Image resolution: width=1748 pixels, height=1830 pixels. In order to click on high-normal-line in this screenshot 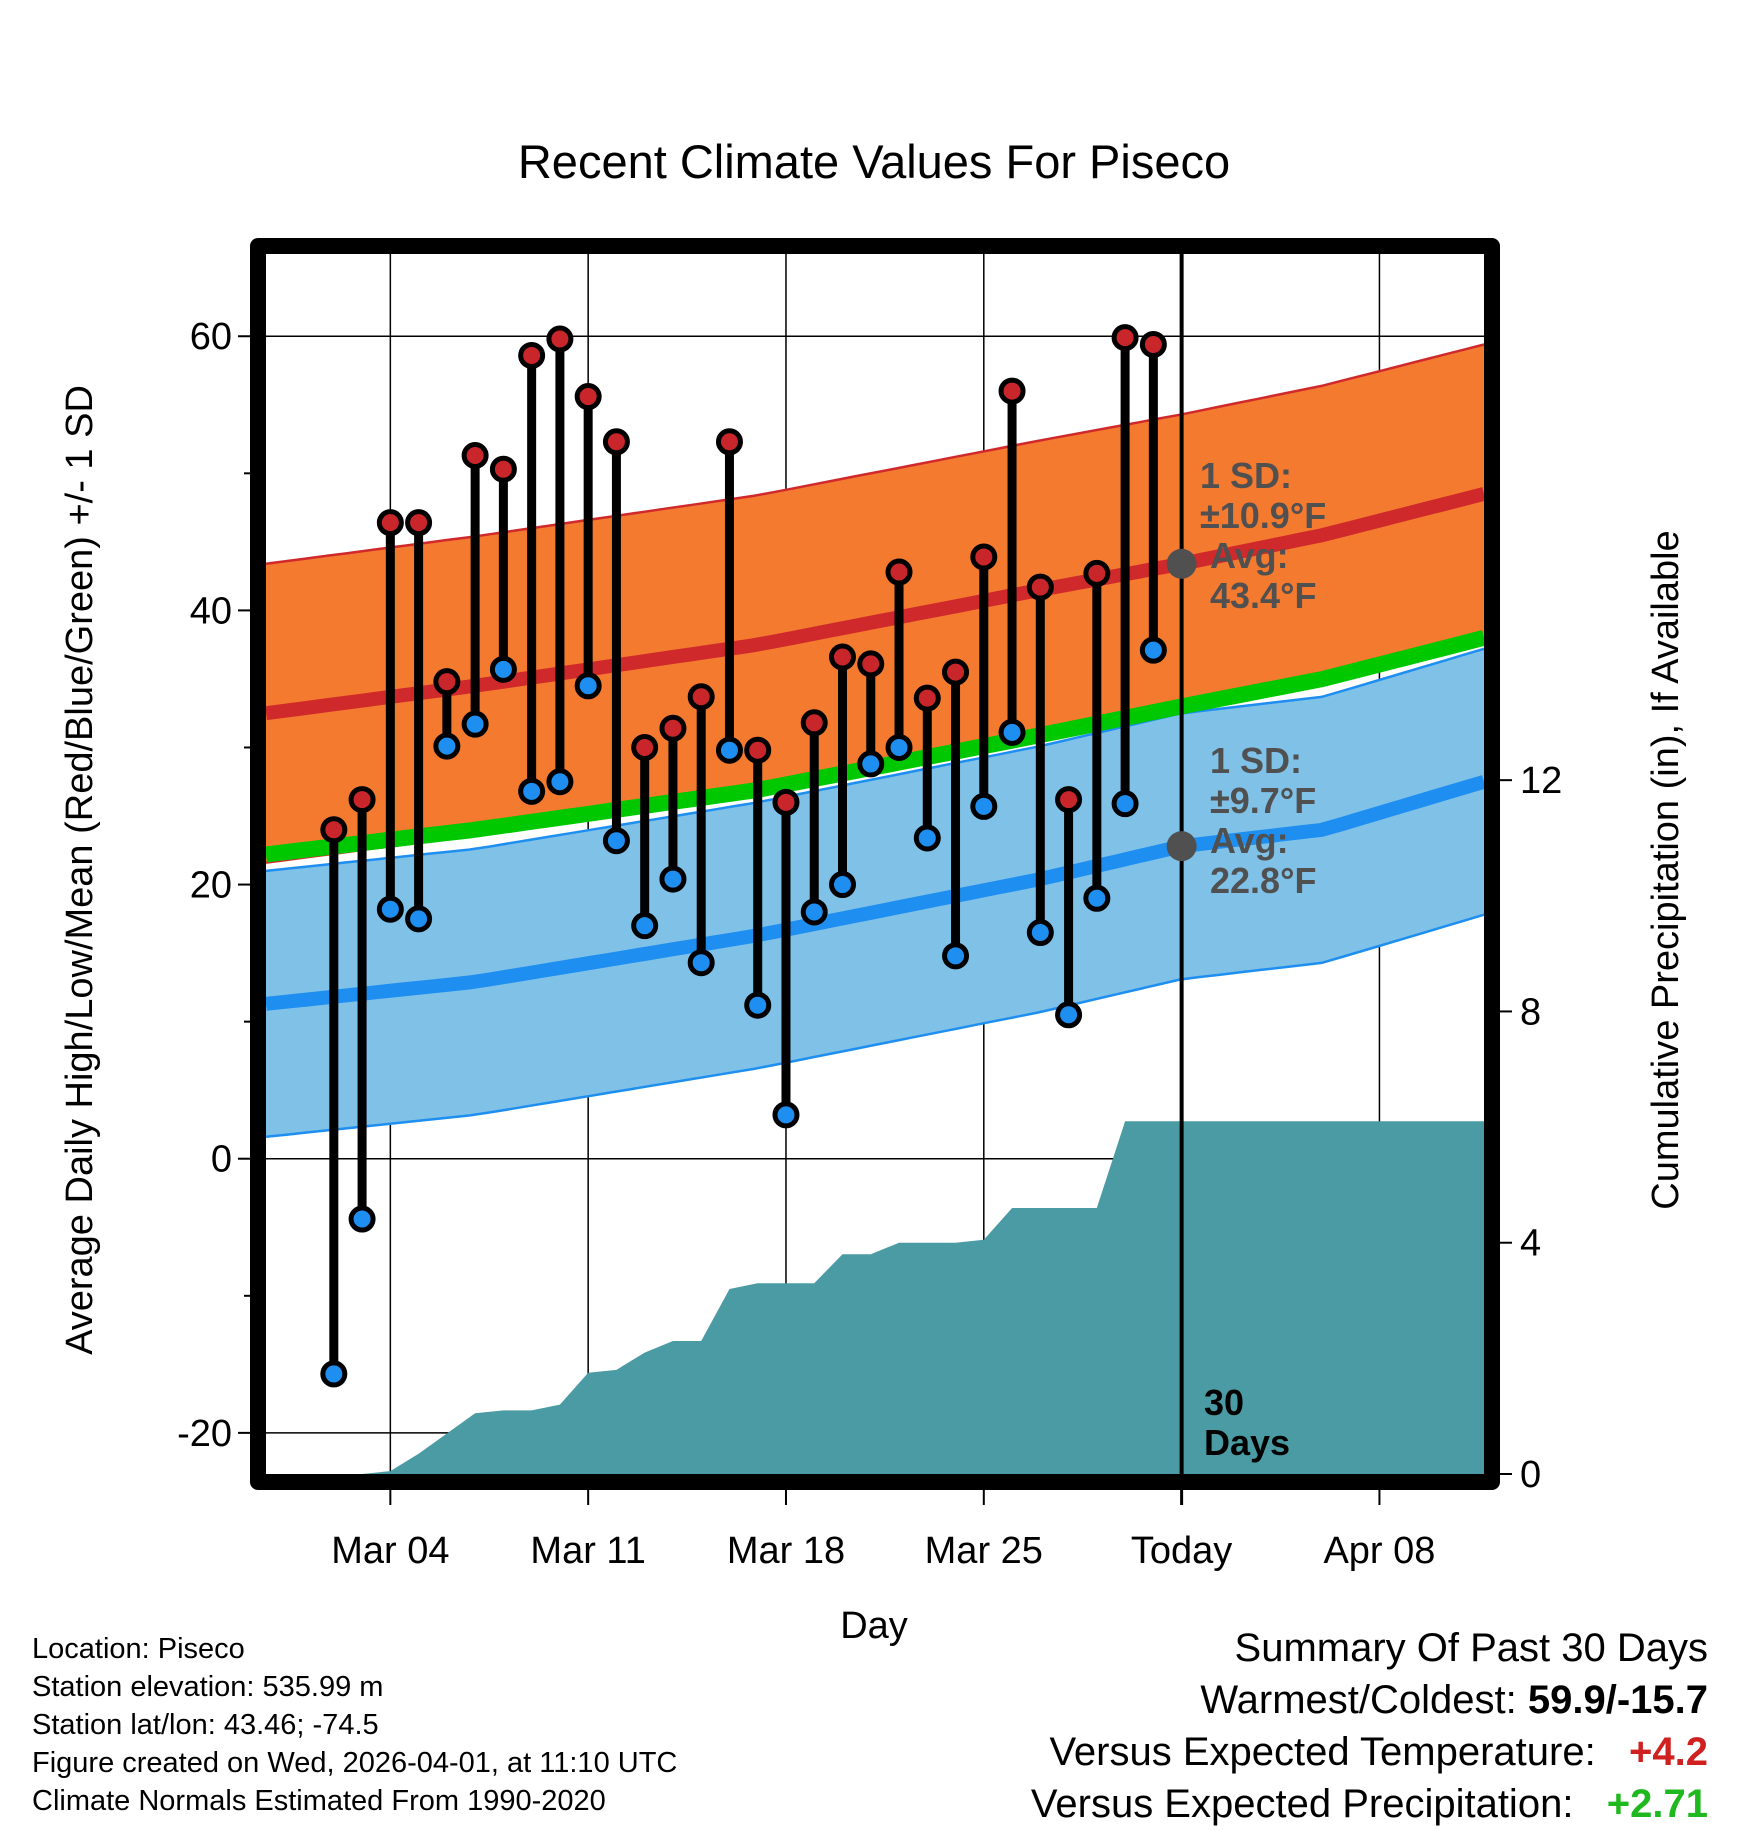, I will do `click(875, 604)`.